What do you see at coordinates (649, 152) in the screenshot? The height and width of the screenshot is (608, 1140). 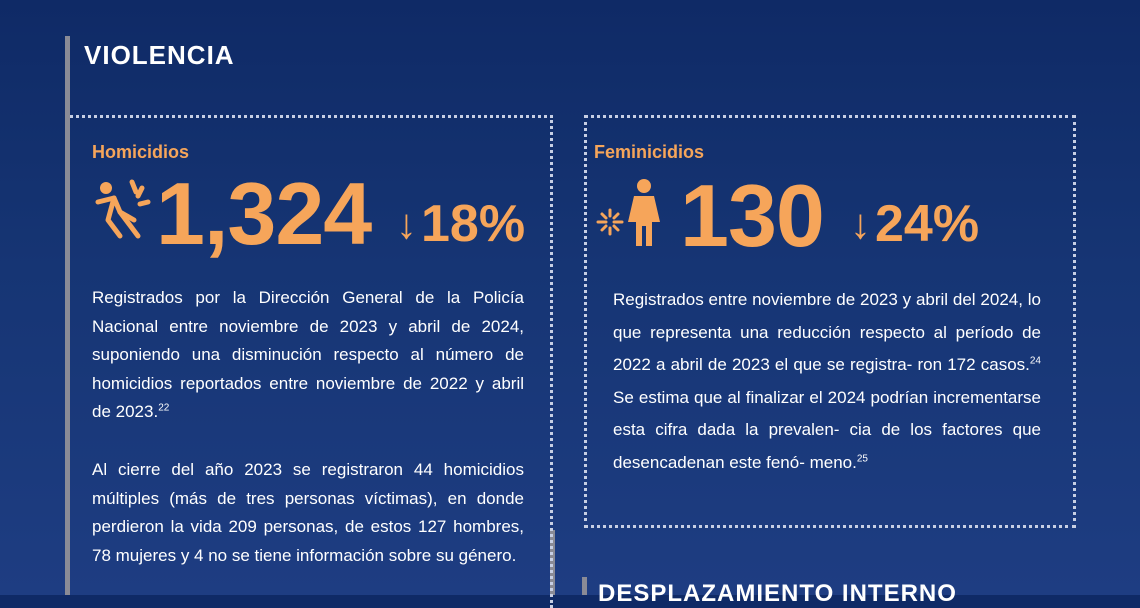 I see `feminicidios-label: Feminicidios` at bounding box center [649, 152].